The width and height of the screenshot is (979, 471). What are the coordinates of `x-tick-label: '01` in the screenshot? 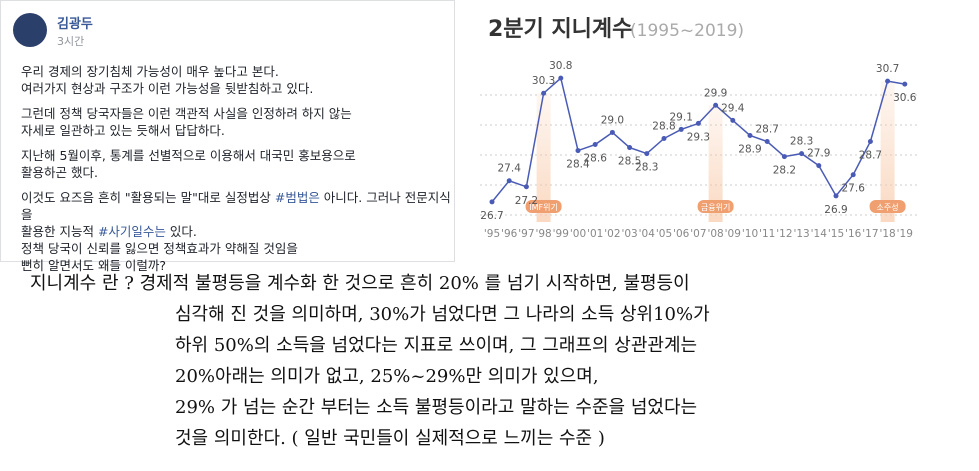 It's located at (595, 234).